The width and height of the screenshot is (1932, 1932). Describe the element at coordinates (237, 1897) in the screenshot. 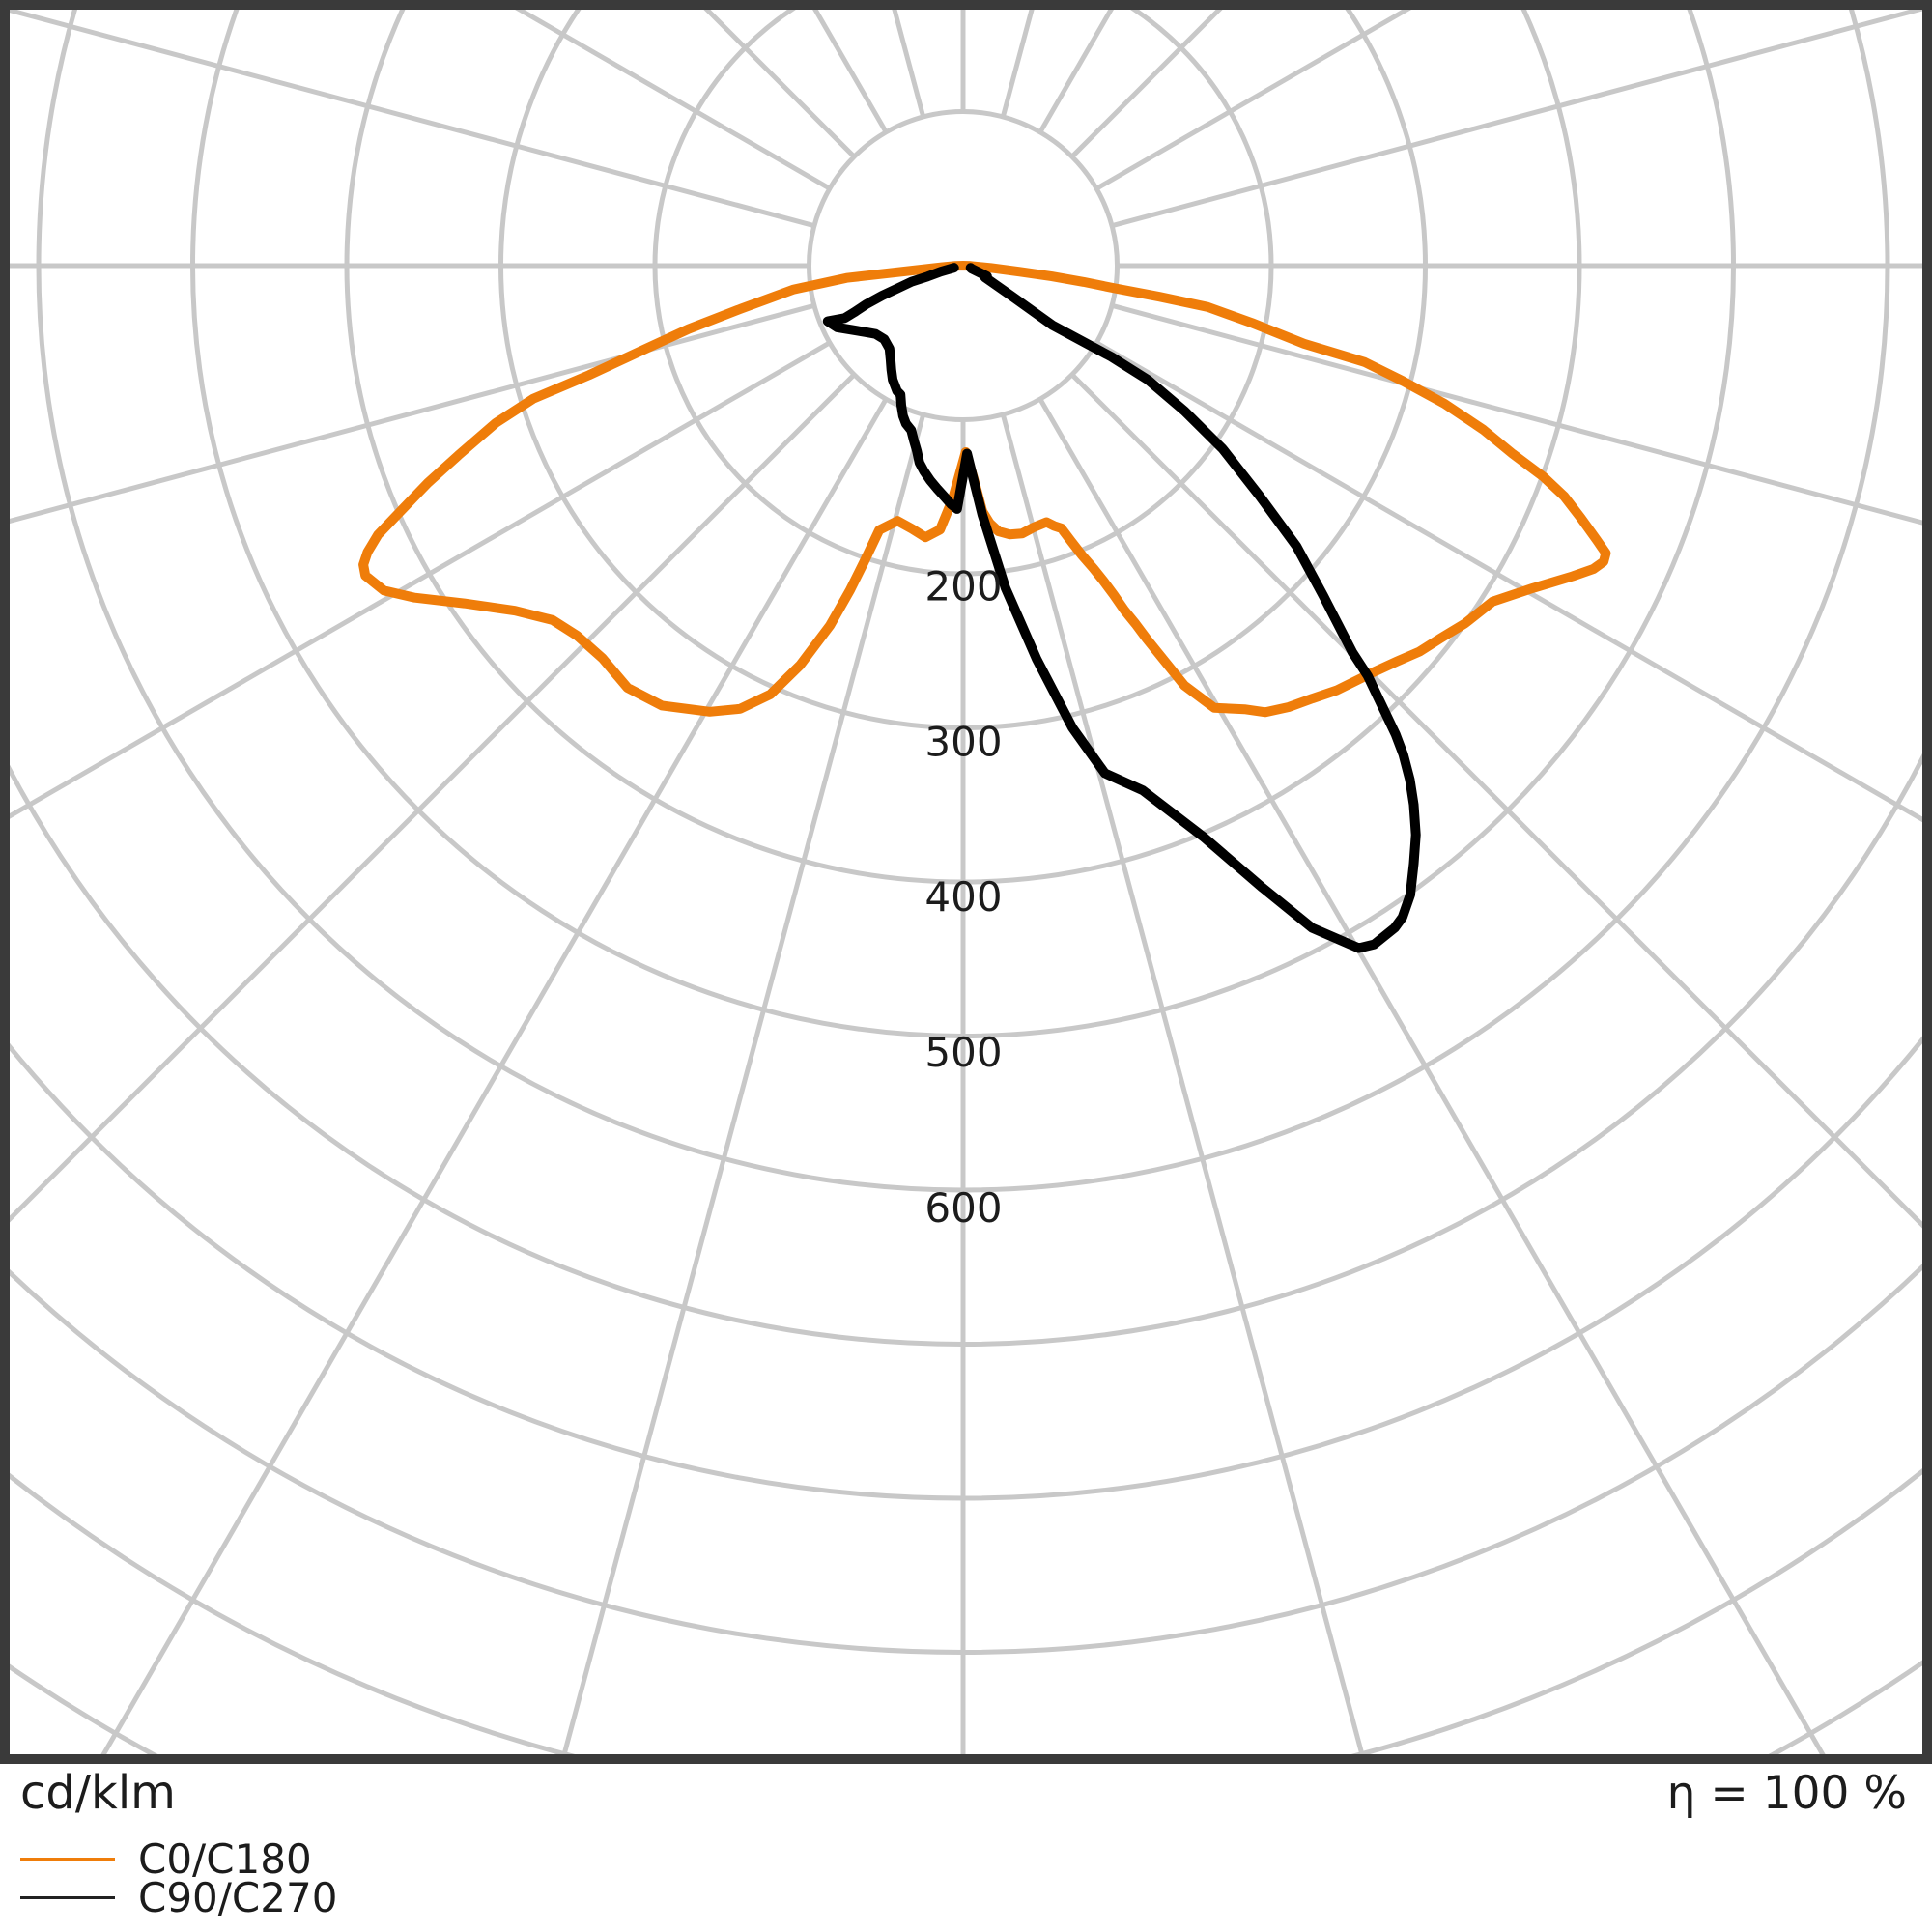

I see `legend-label-c90-c270: C90/C270` at that location.